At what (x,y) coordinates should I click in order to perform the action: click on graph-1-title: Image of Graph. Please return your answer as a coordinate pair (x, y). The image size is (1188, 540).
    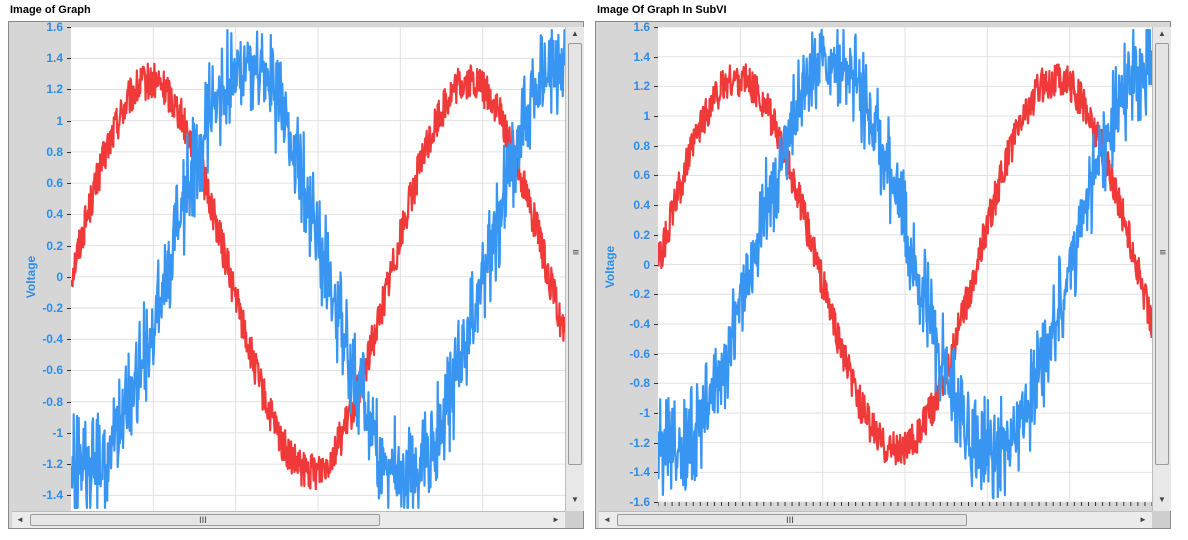
    Looking at the image, I should click on (50, 10).